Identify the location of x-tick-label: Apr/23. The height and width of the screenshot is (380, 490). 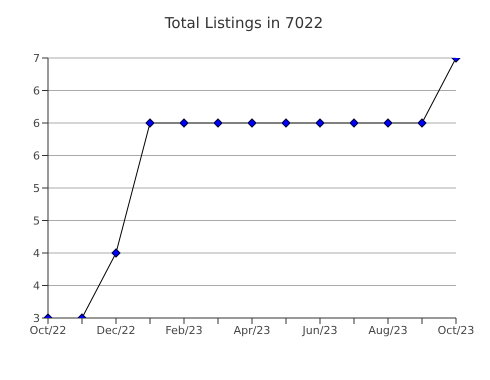
(252, 330).